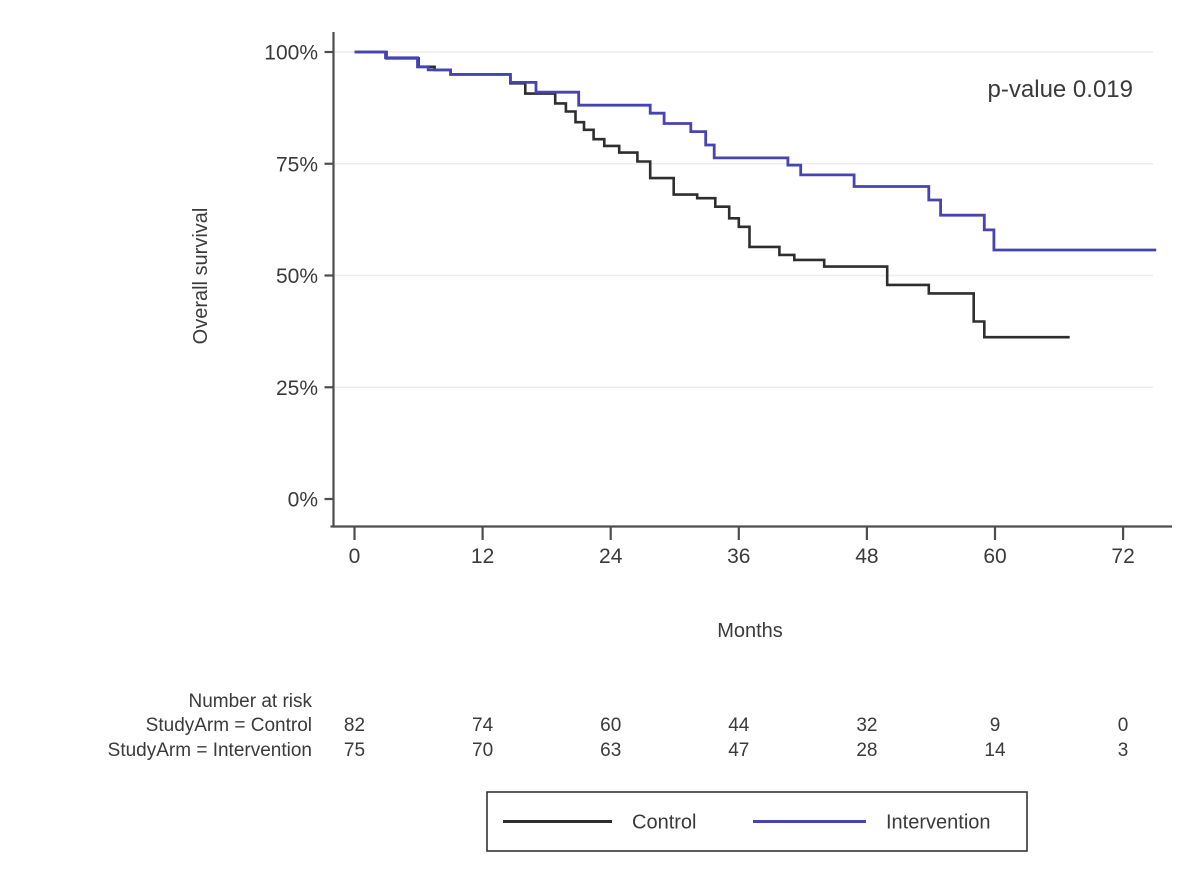  Describe the element at coordinates (354, 725) in the screenshot. I see `risk-count-row0-col0: 82` at that location.